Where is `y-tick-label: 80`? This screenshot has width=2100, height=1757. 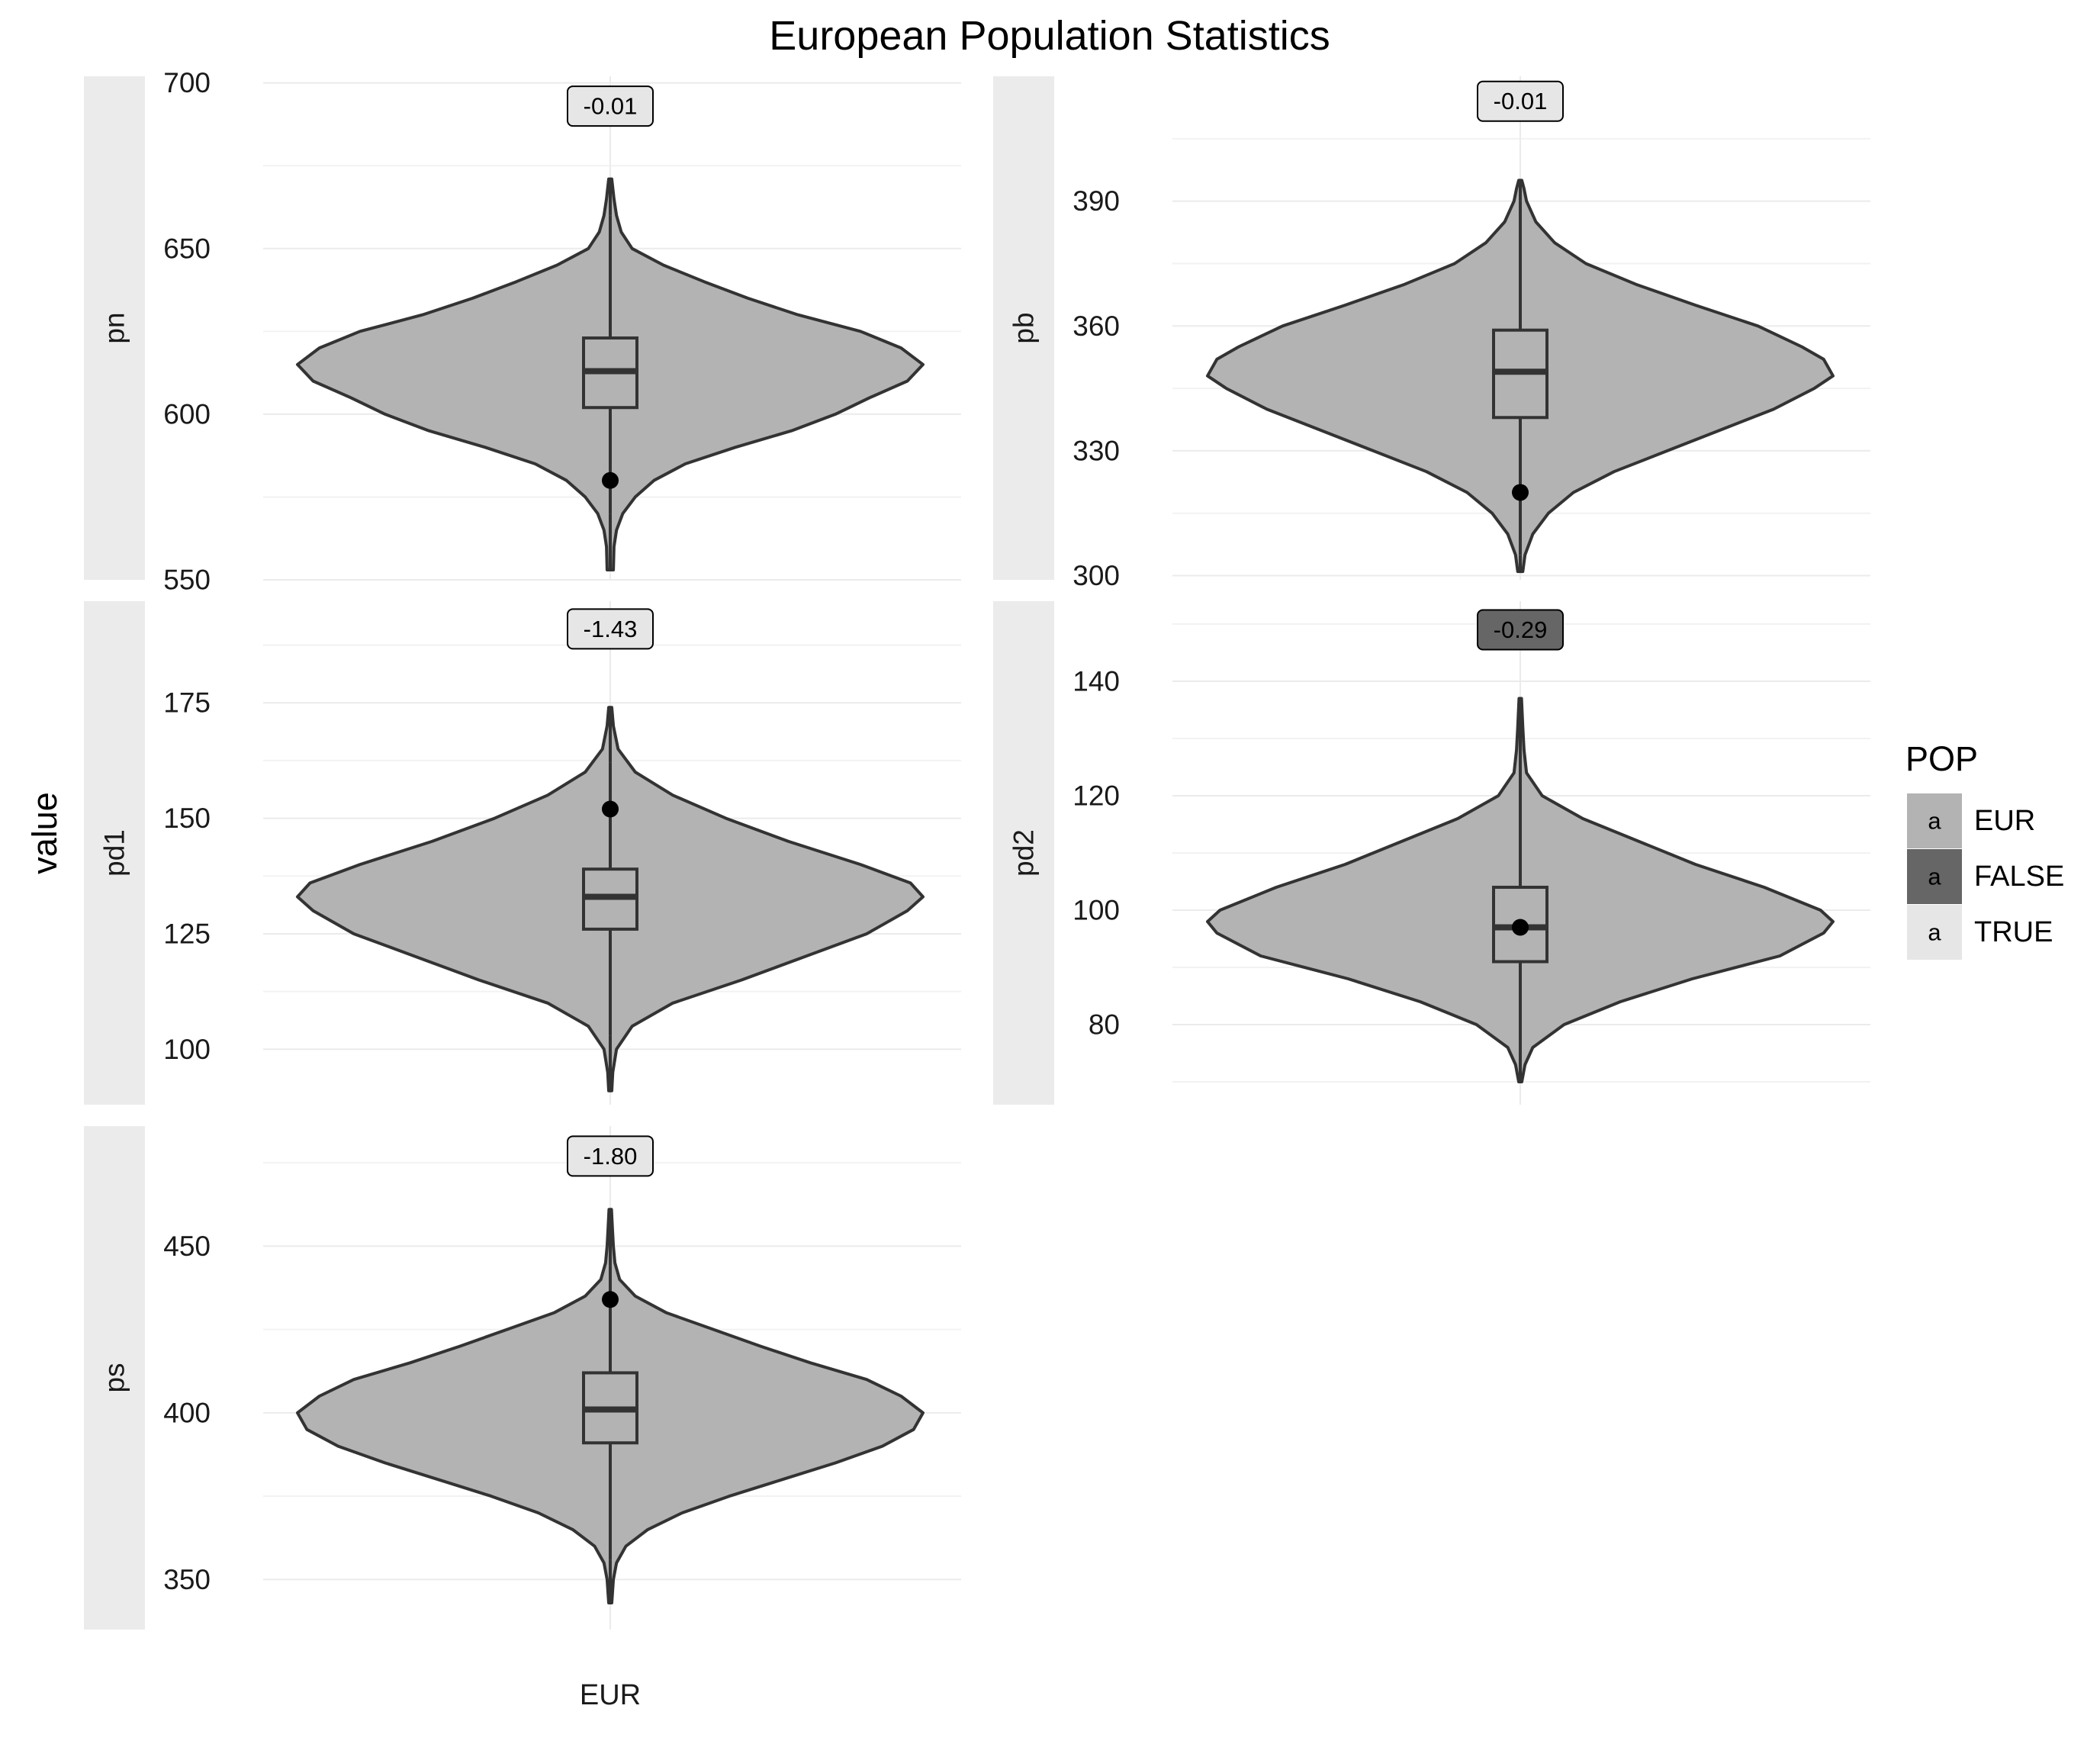
y-tick-label: 80 is located at coordinates (1104, 1025).